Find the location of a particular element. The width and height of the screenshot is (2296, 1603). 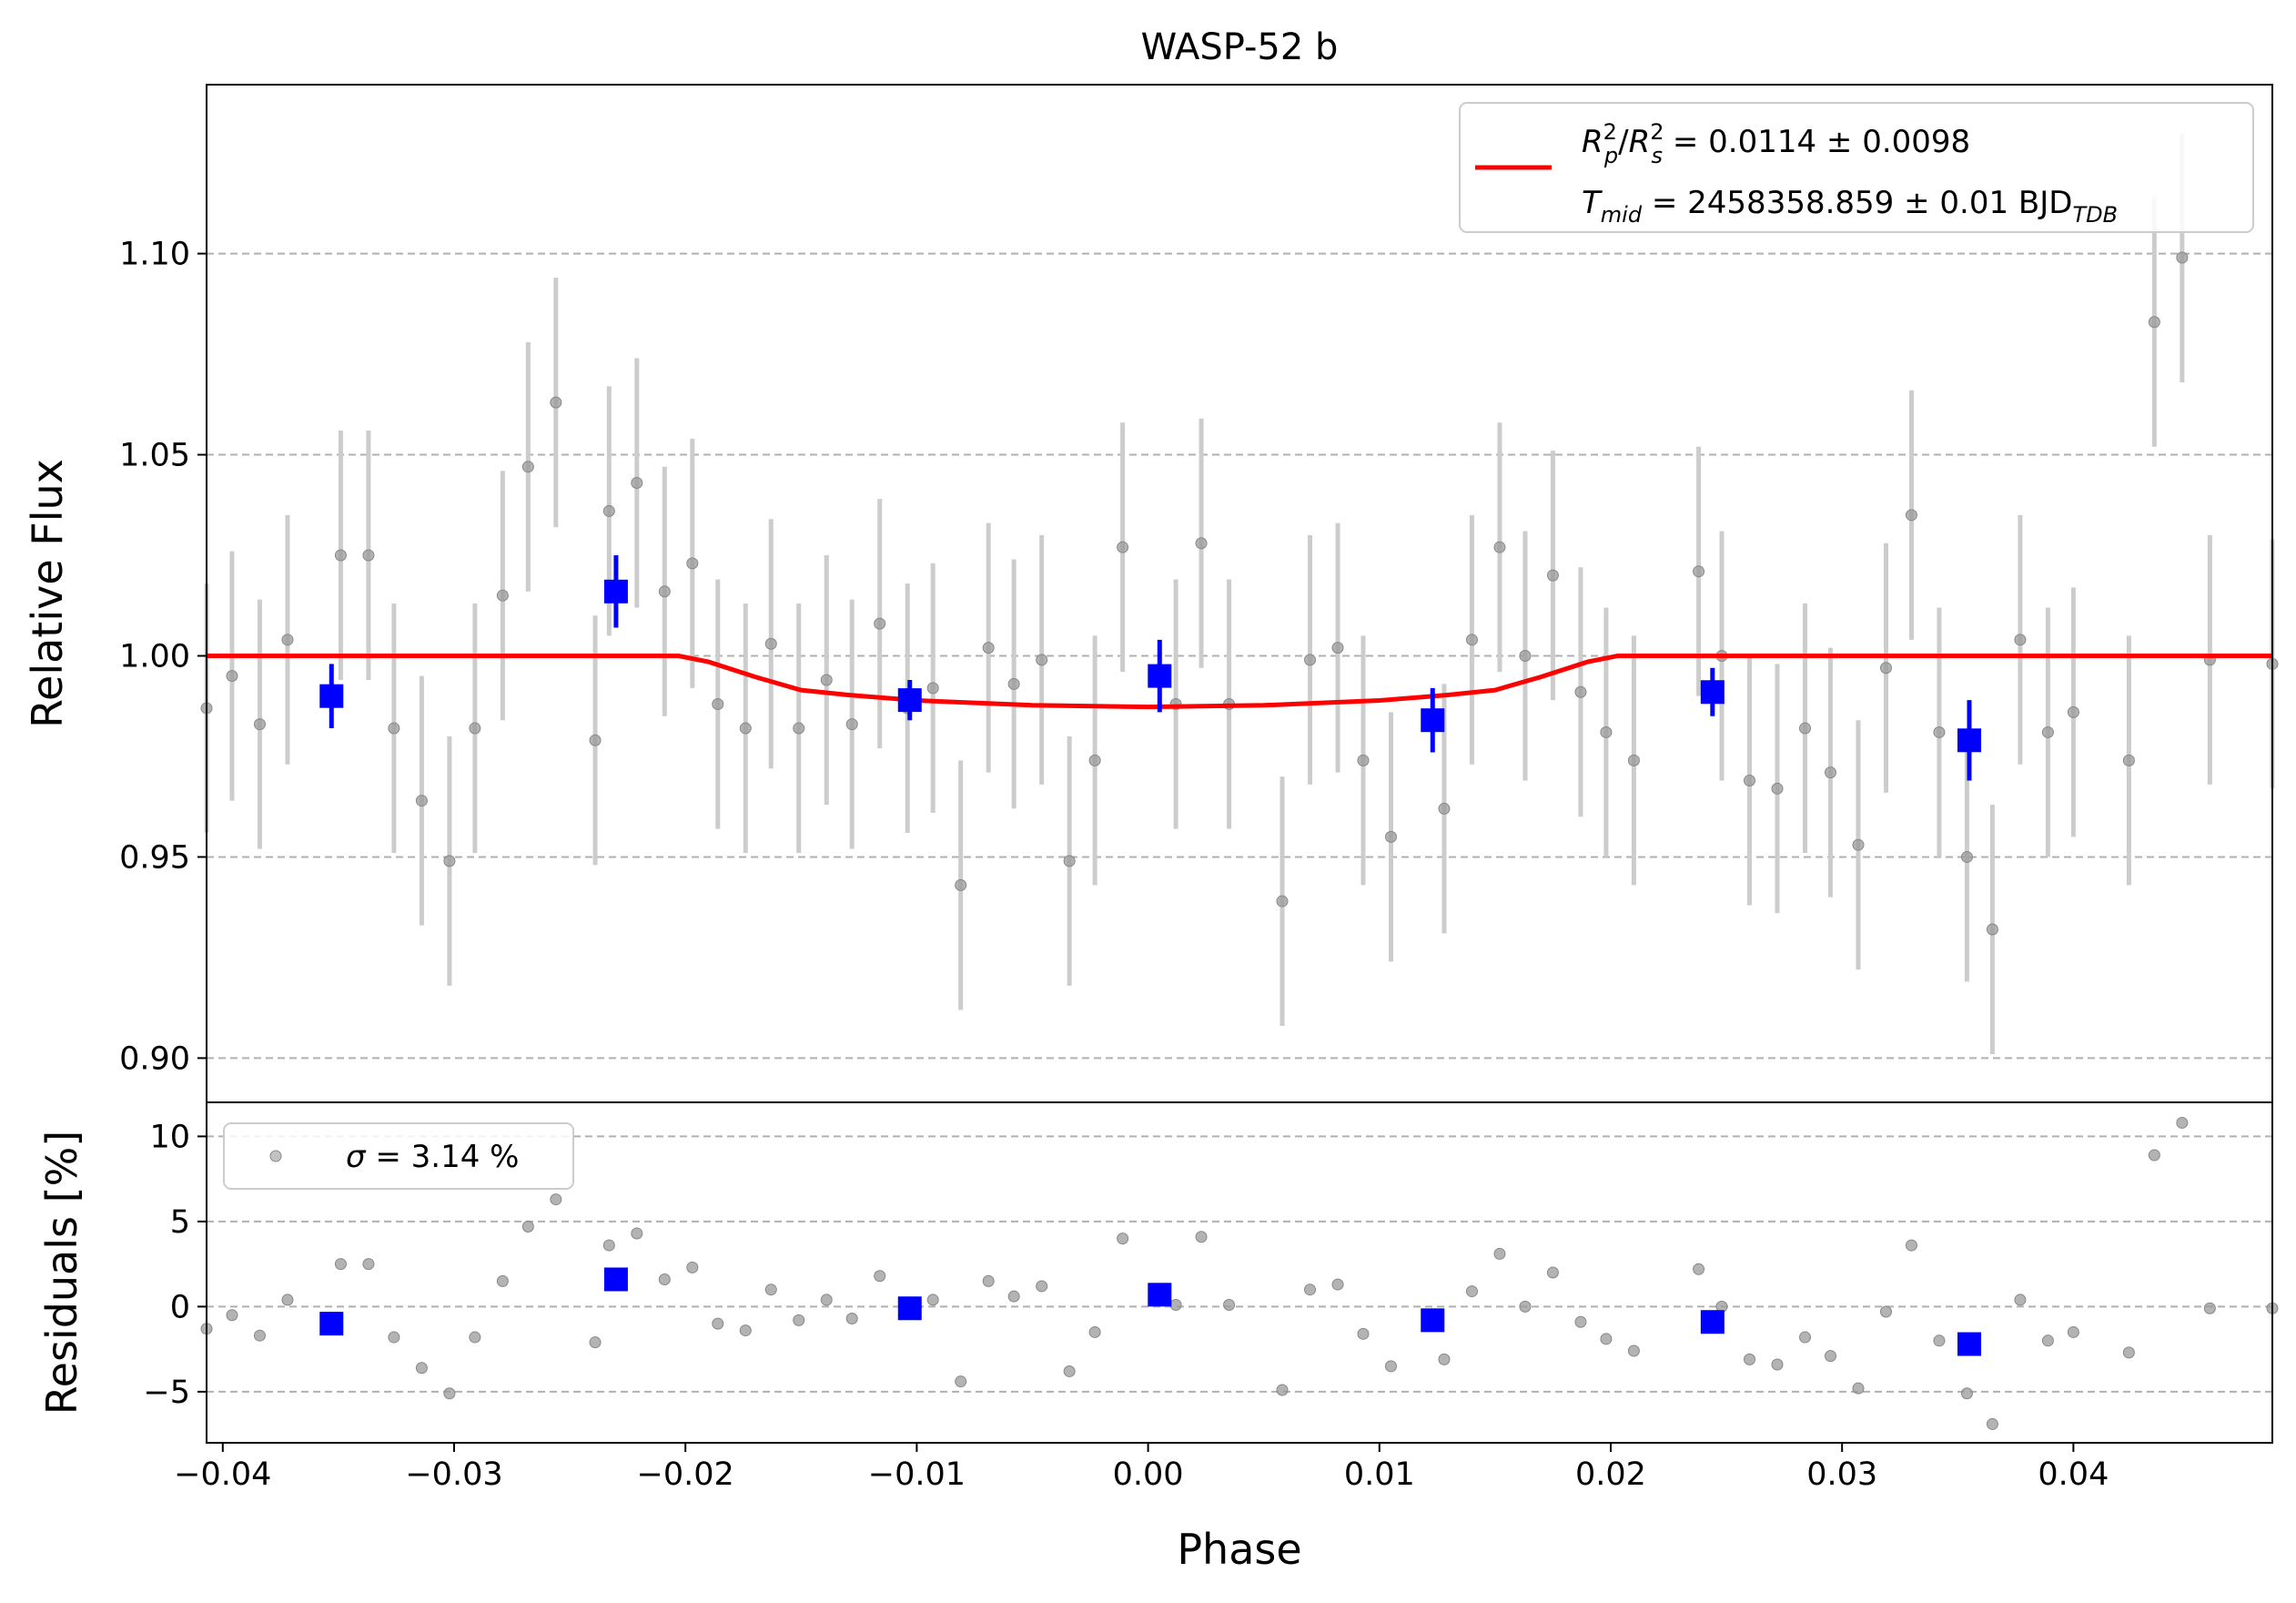

x-tick-label: −0.04 is located at coordinates (222, 1474).